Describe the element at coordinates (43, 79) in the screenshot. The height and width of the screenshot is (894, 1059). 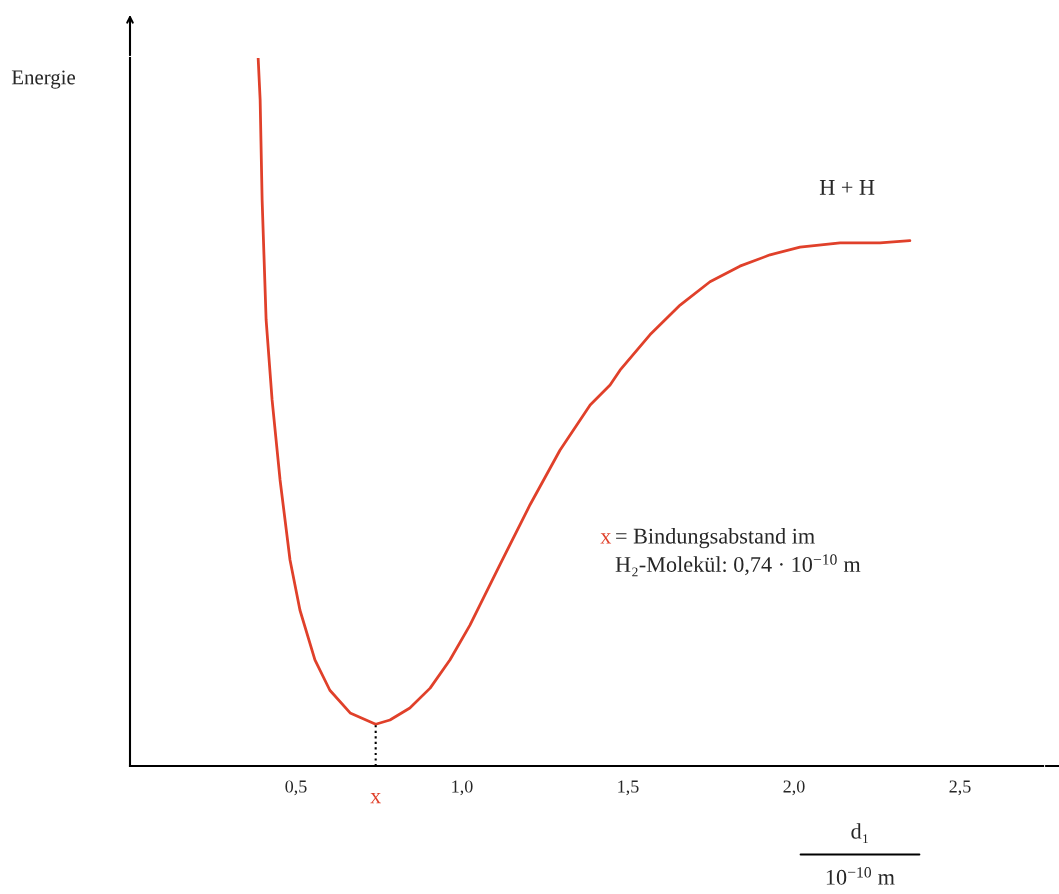
I see `y-axis-title: Energie` at that location.